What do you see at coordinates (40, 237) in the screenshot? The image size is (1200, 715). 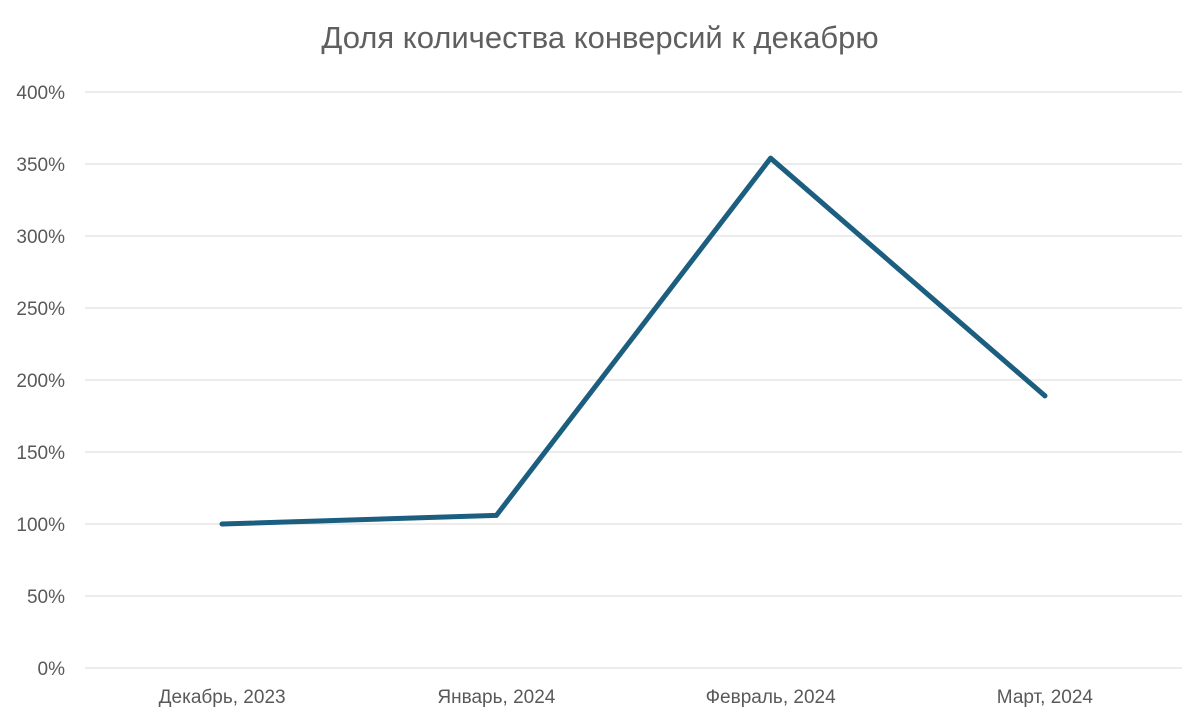 I see `y-tick-label: 300%` at bounding box center [40, 237].